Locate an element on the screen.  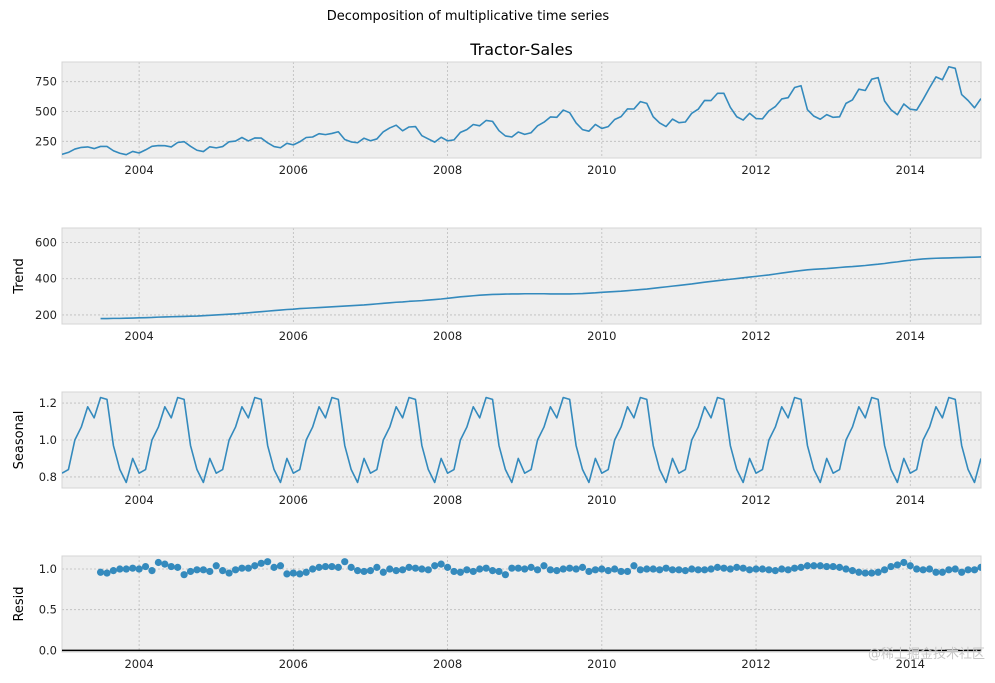
panel-2-xtick-2014: 2014 is located at coordinates (910, 336).